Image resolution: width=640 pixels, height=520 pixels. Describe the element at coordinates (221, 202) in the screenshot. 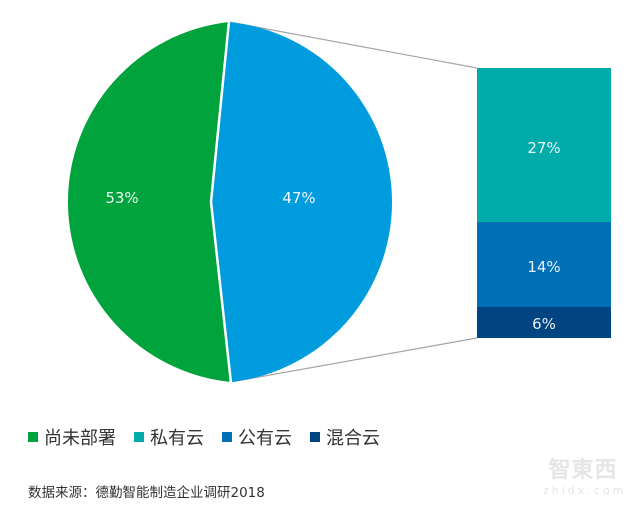

I see `pie-slice-divider` at that location.